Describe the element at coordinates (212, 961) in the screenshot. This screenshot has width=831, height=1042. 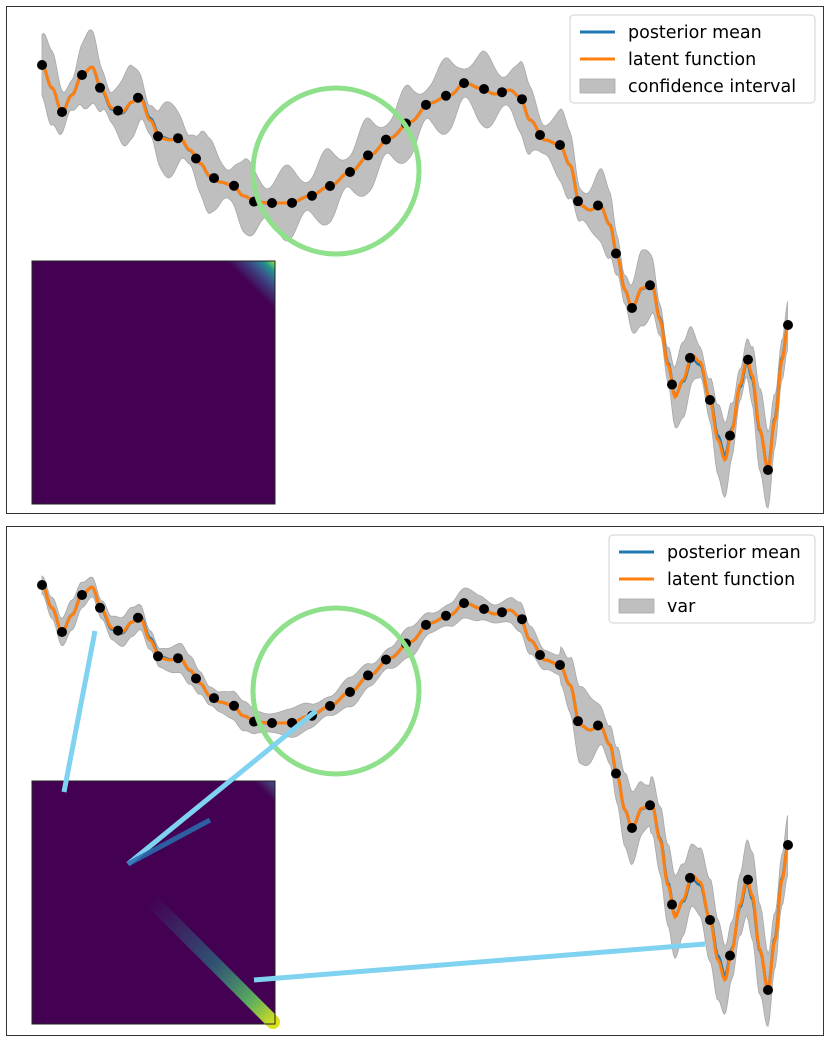
I see `heatmap-diagonal-highlight` at that location.